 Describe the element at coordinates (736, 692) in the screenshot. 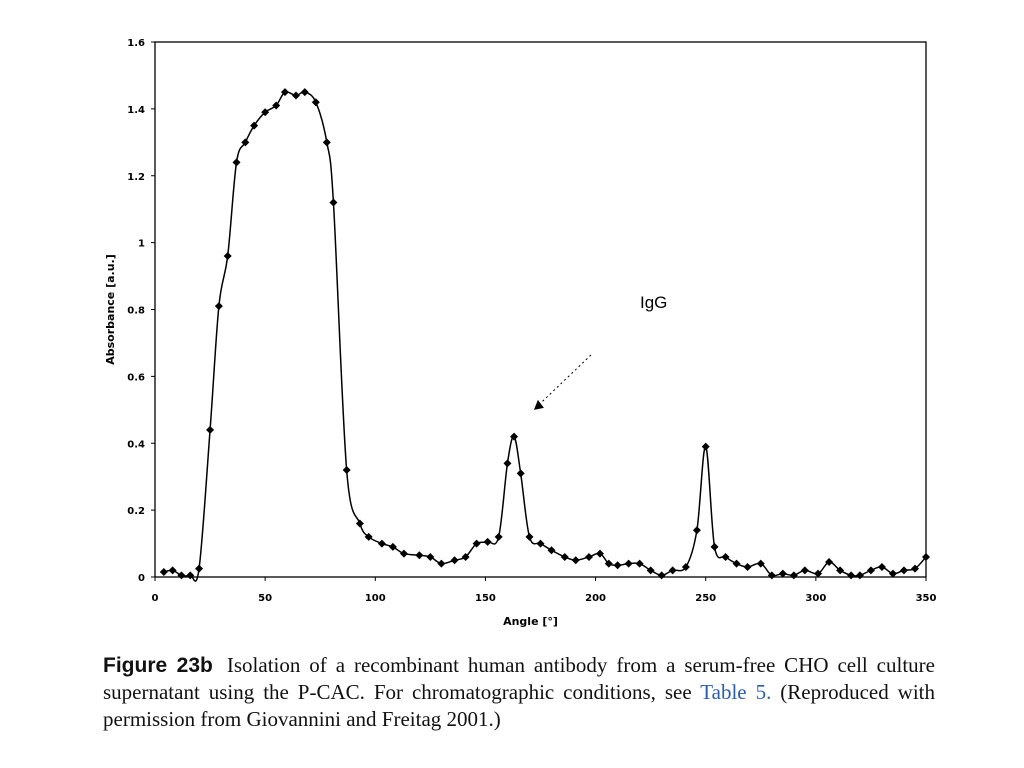

I see `table-link: Table 5.` at that location.